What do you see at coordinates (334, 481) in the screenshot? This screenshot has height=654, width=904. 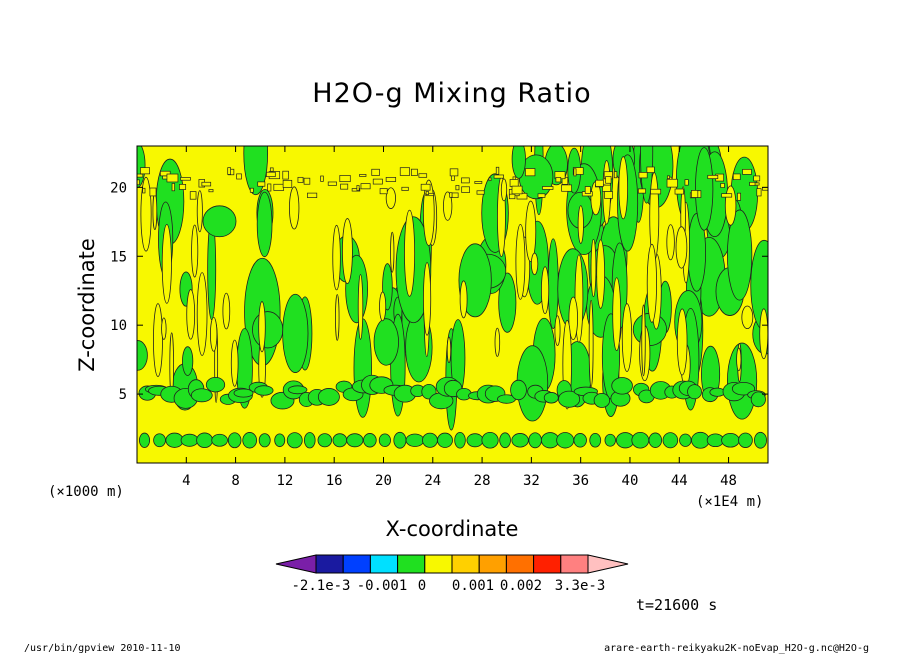 I see `x-tick-label: 16` at bounding box center [334, 481].